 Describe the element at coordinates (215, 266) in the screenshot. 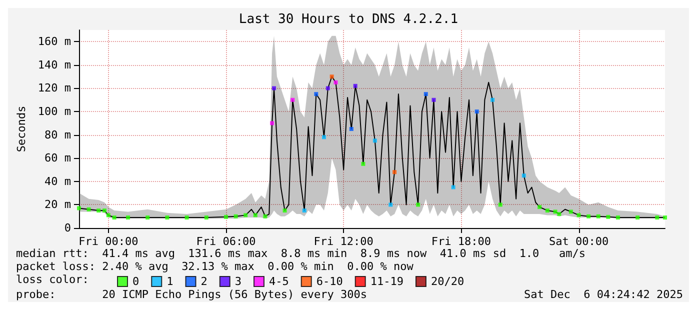

I see `text: packet loss: 2.40 % avg 32.13 % max 0.00 % min 0.00 % now` at that location.